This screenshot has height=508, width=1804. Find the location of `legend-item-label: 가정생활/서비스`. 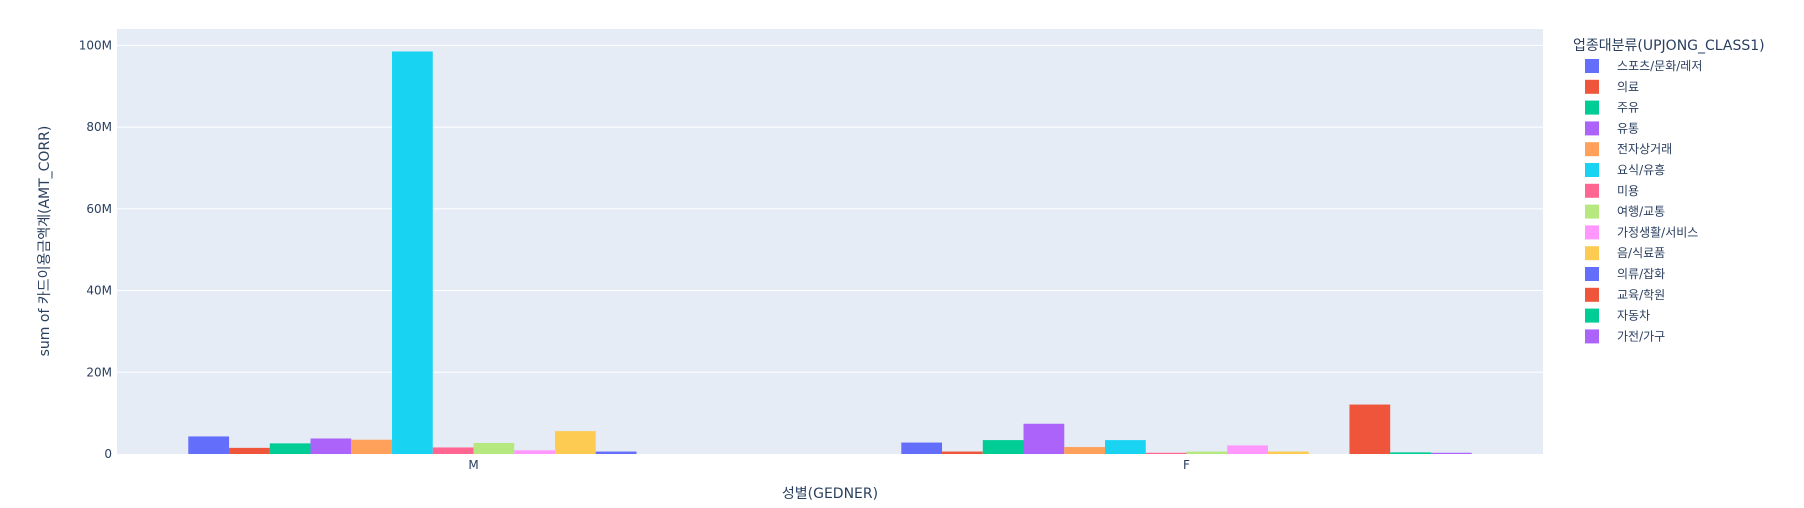

legend-item-label: 가정생활/서비스 is located at coordinates (1657, 232).